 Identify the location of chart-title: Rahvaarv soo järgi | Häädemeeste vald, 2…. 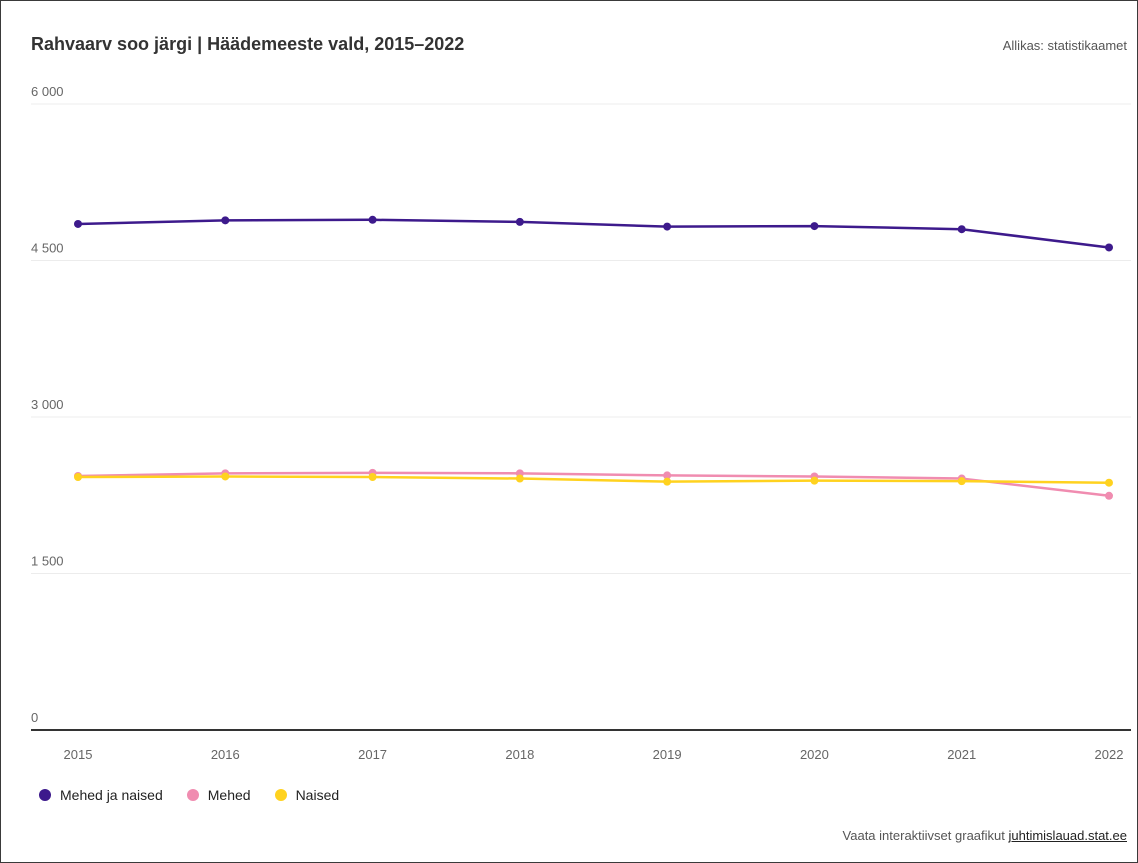
(248, 44).